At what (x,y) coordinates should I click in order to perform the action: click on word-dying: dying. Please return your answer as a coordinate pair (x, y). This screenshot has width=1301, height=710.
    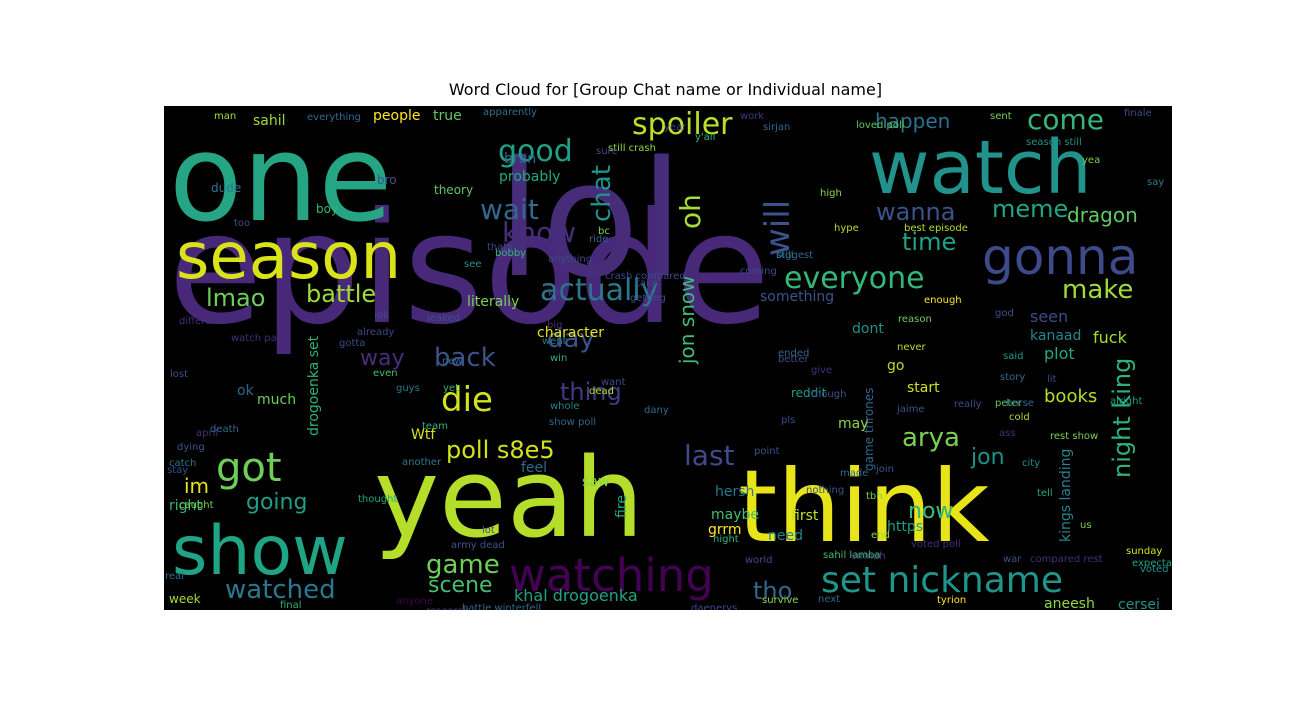
    Looking at the image, I should click on (191, 447).